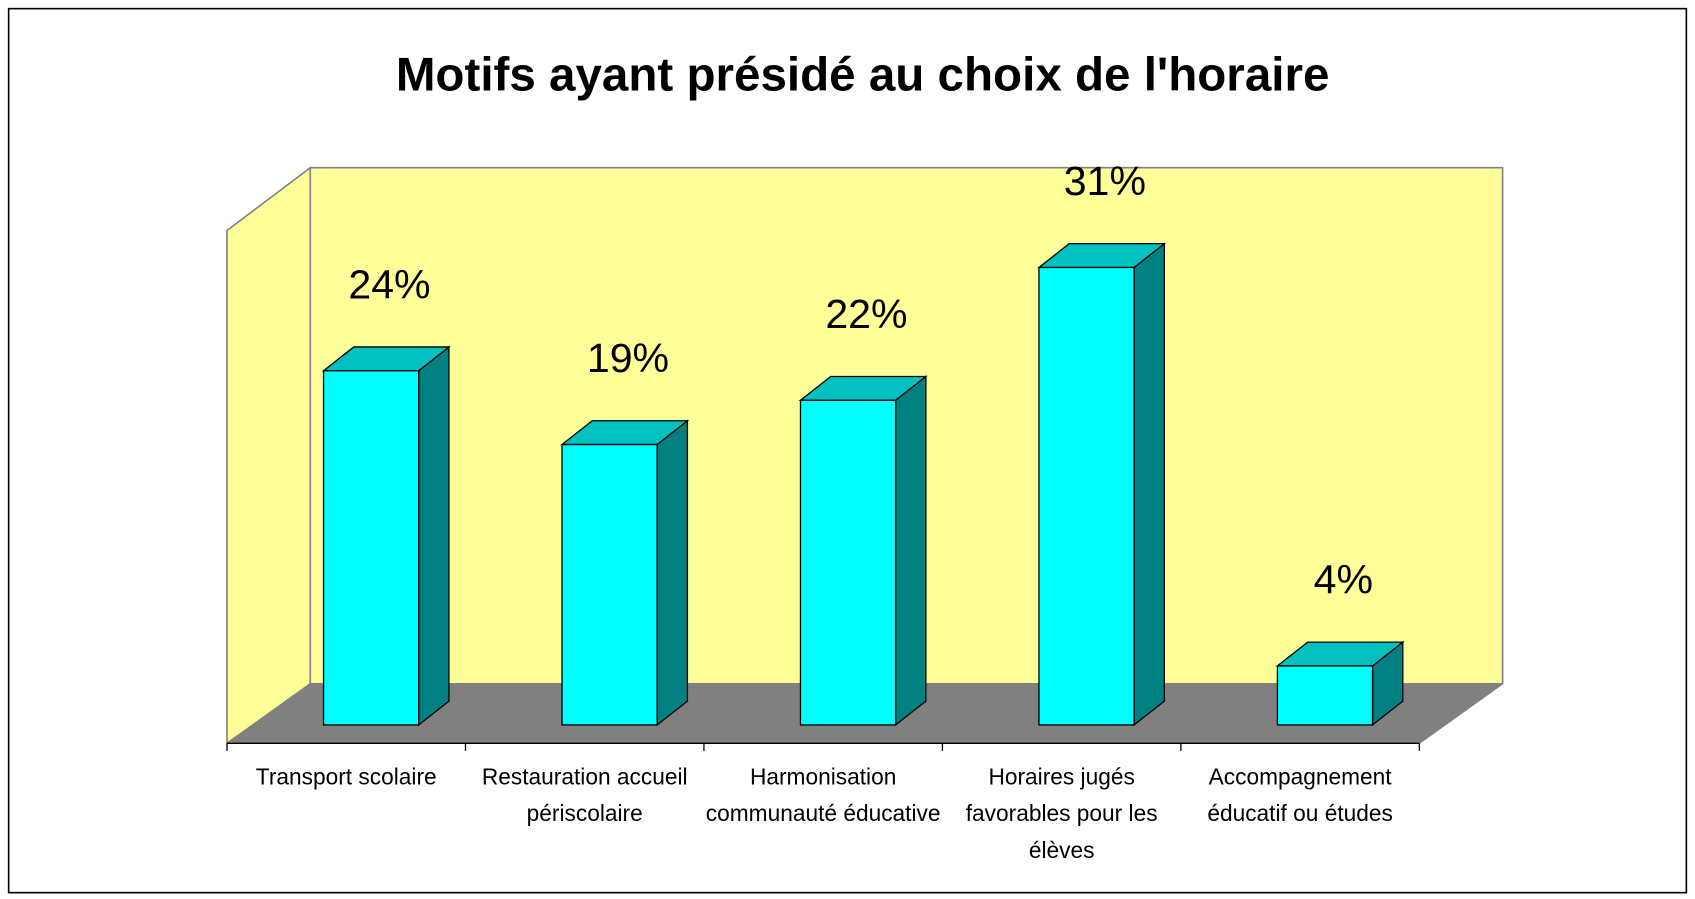  I want to click on x-tick-label-box: Accompagnement éducatif ou études, so click(1300, 795).